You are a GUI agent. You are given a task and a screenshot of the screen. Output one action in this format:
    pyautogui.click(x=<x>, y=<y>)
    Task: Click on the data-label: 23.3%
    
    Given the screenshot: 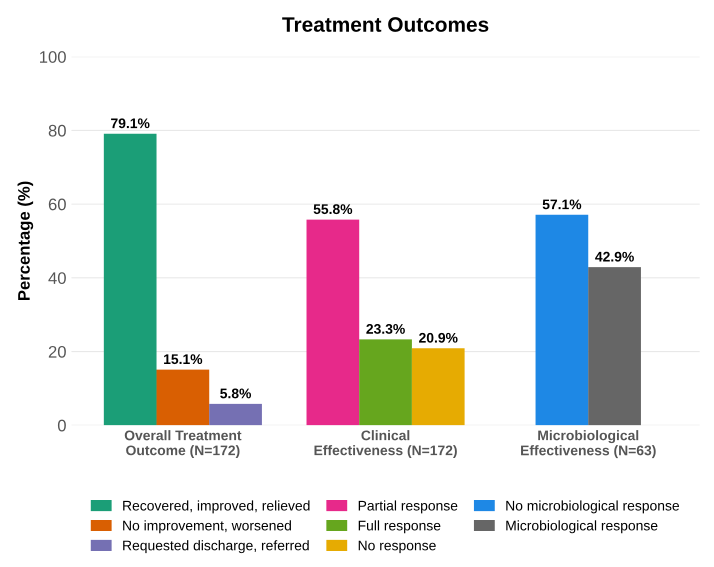 What is the action you would take?
    pyautogui.click(x=385, y=329)
    